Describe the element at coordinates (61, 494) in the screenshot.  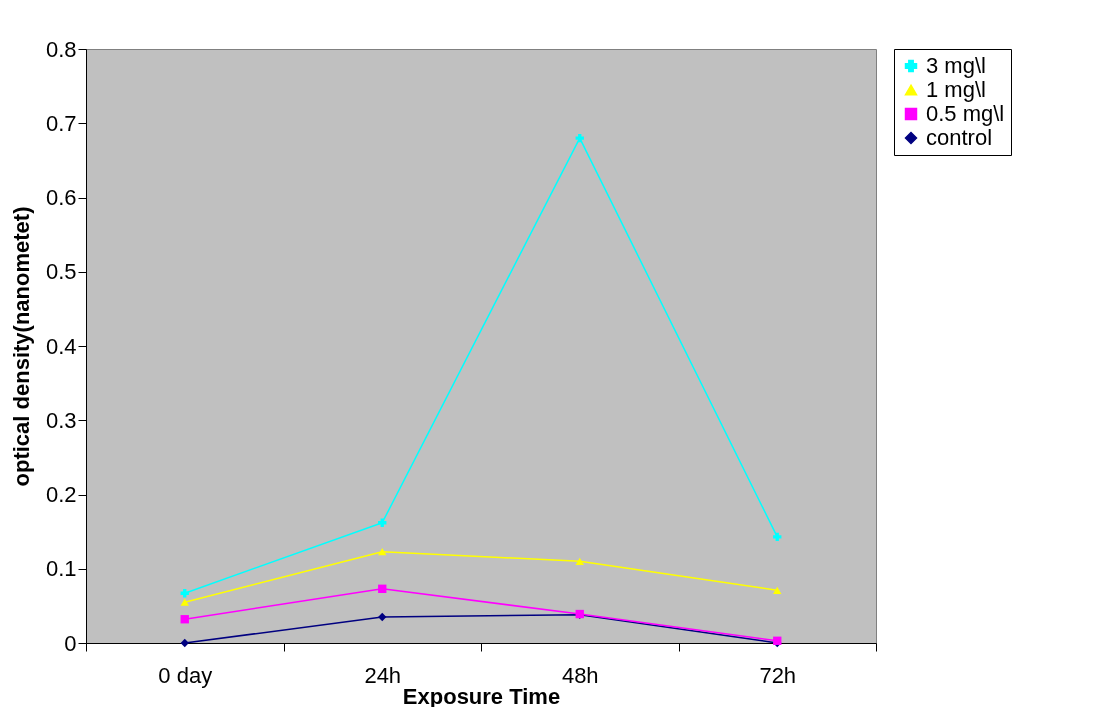
I see `y-tick-label: 0.2` at that location.